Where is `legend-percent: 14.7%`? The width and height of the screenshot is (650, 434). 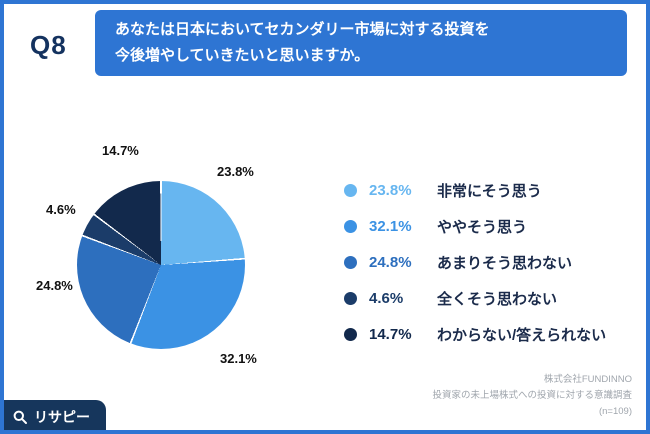 legend-percent: 14.7% is located at coordinates (390, 334).